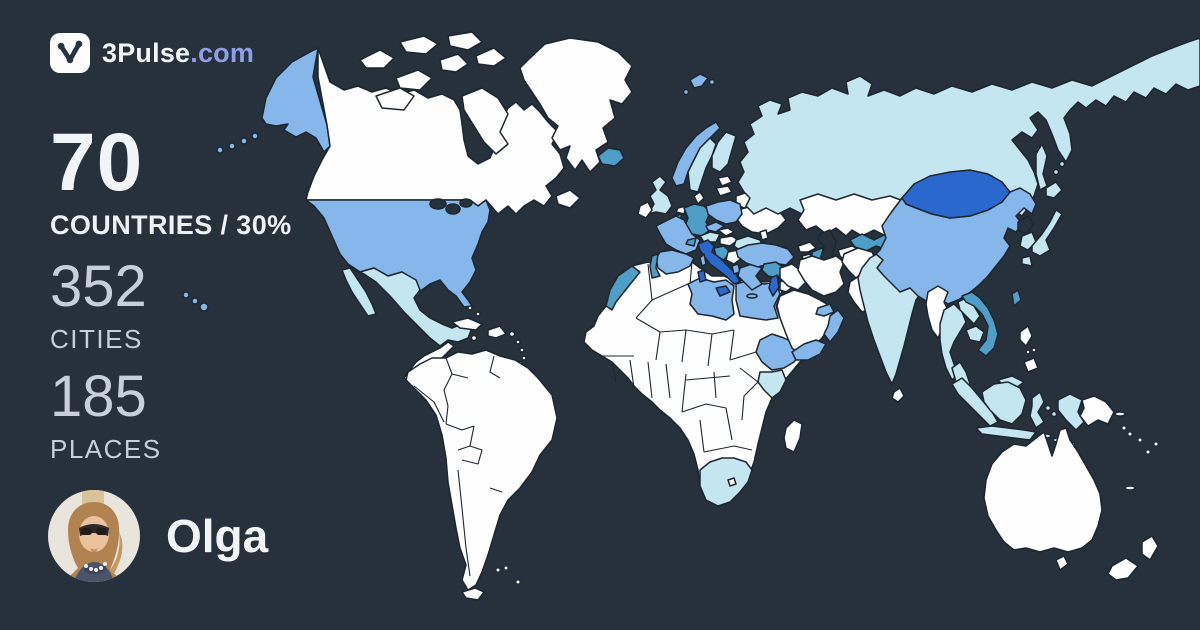 The height and width of the screenshot is (630, 1200). Describe the element at coordinates (1043, 490) in the screenshot. I see `country-australia` at that location.